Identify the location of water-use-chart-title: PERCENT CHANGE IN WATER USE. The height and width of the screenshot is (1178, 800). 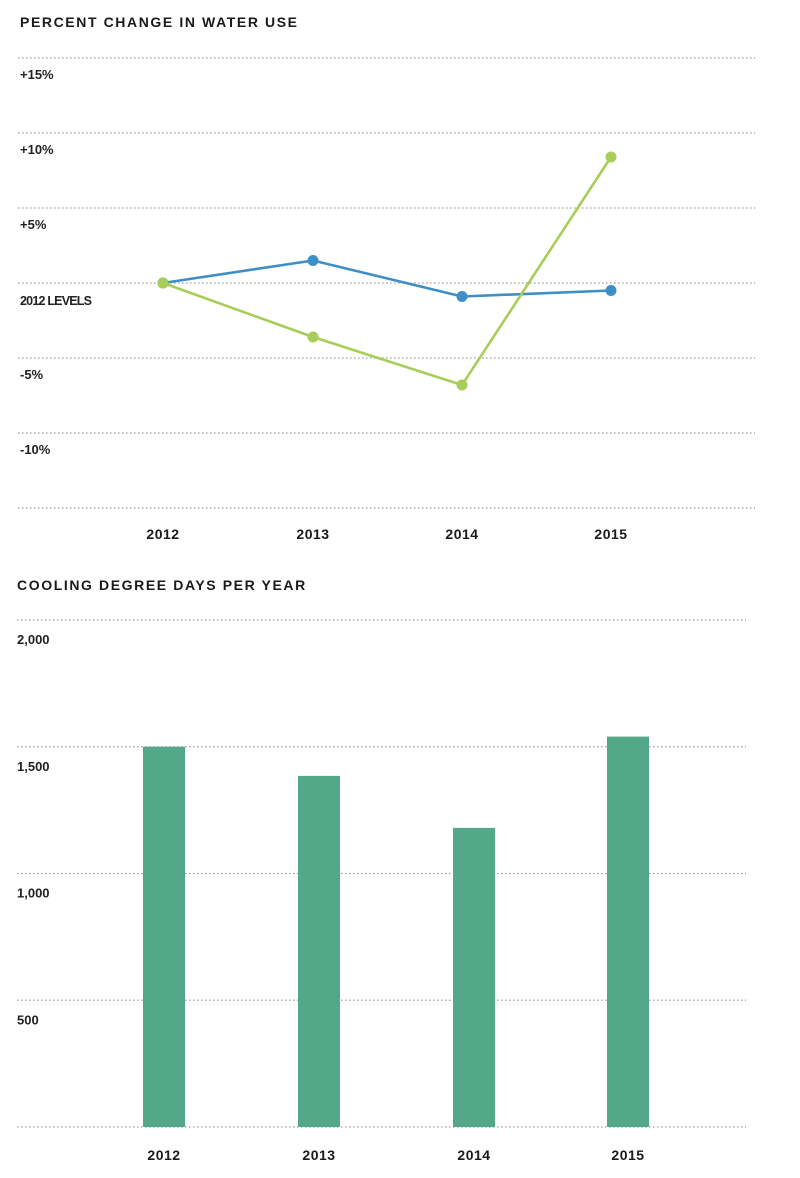
(159, 22).